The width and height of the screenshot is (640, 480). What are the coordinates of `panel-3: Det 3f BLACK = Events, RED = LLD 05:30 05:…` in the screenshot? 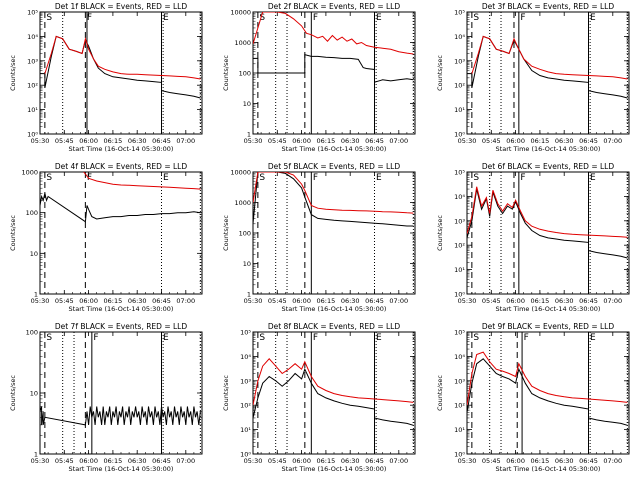 It's located at (533, 77).